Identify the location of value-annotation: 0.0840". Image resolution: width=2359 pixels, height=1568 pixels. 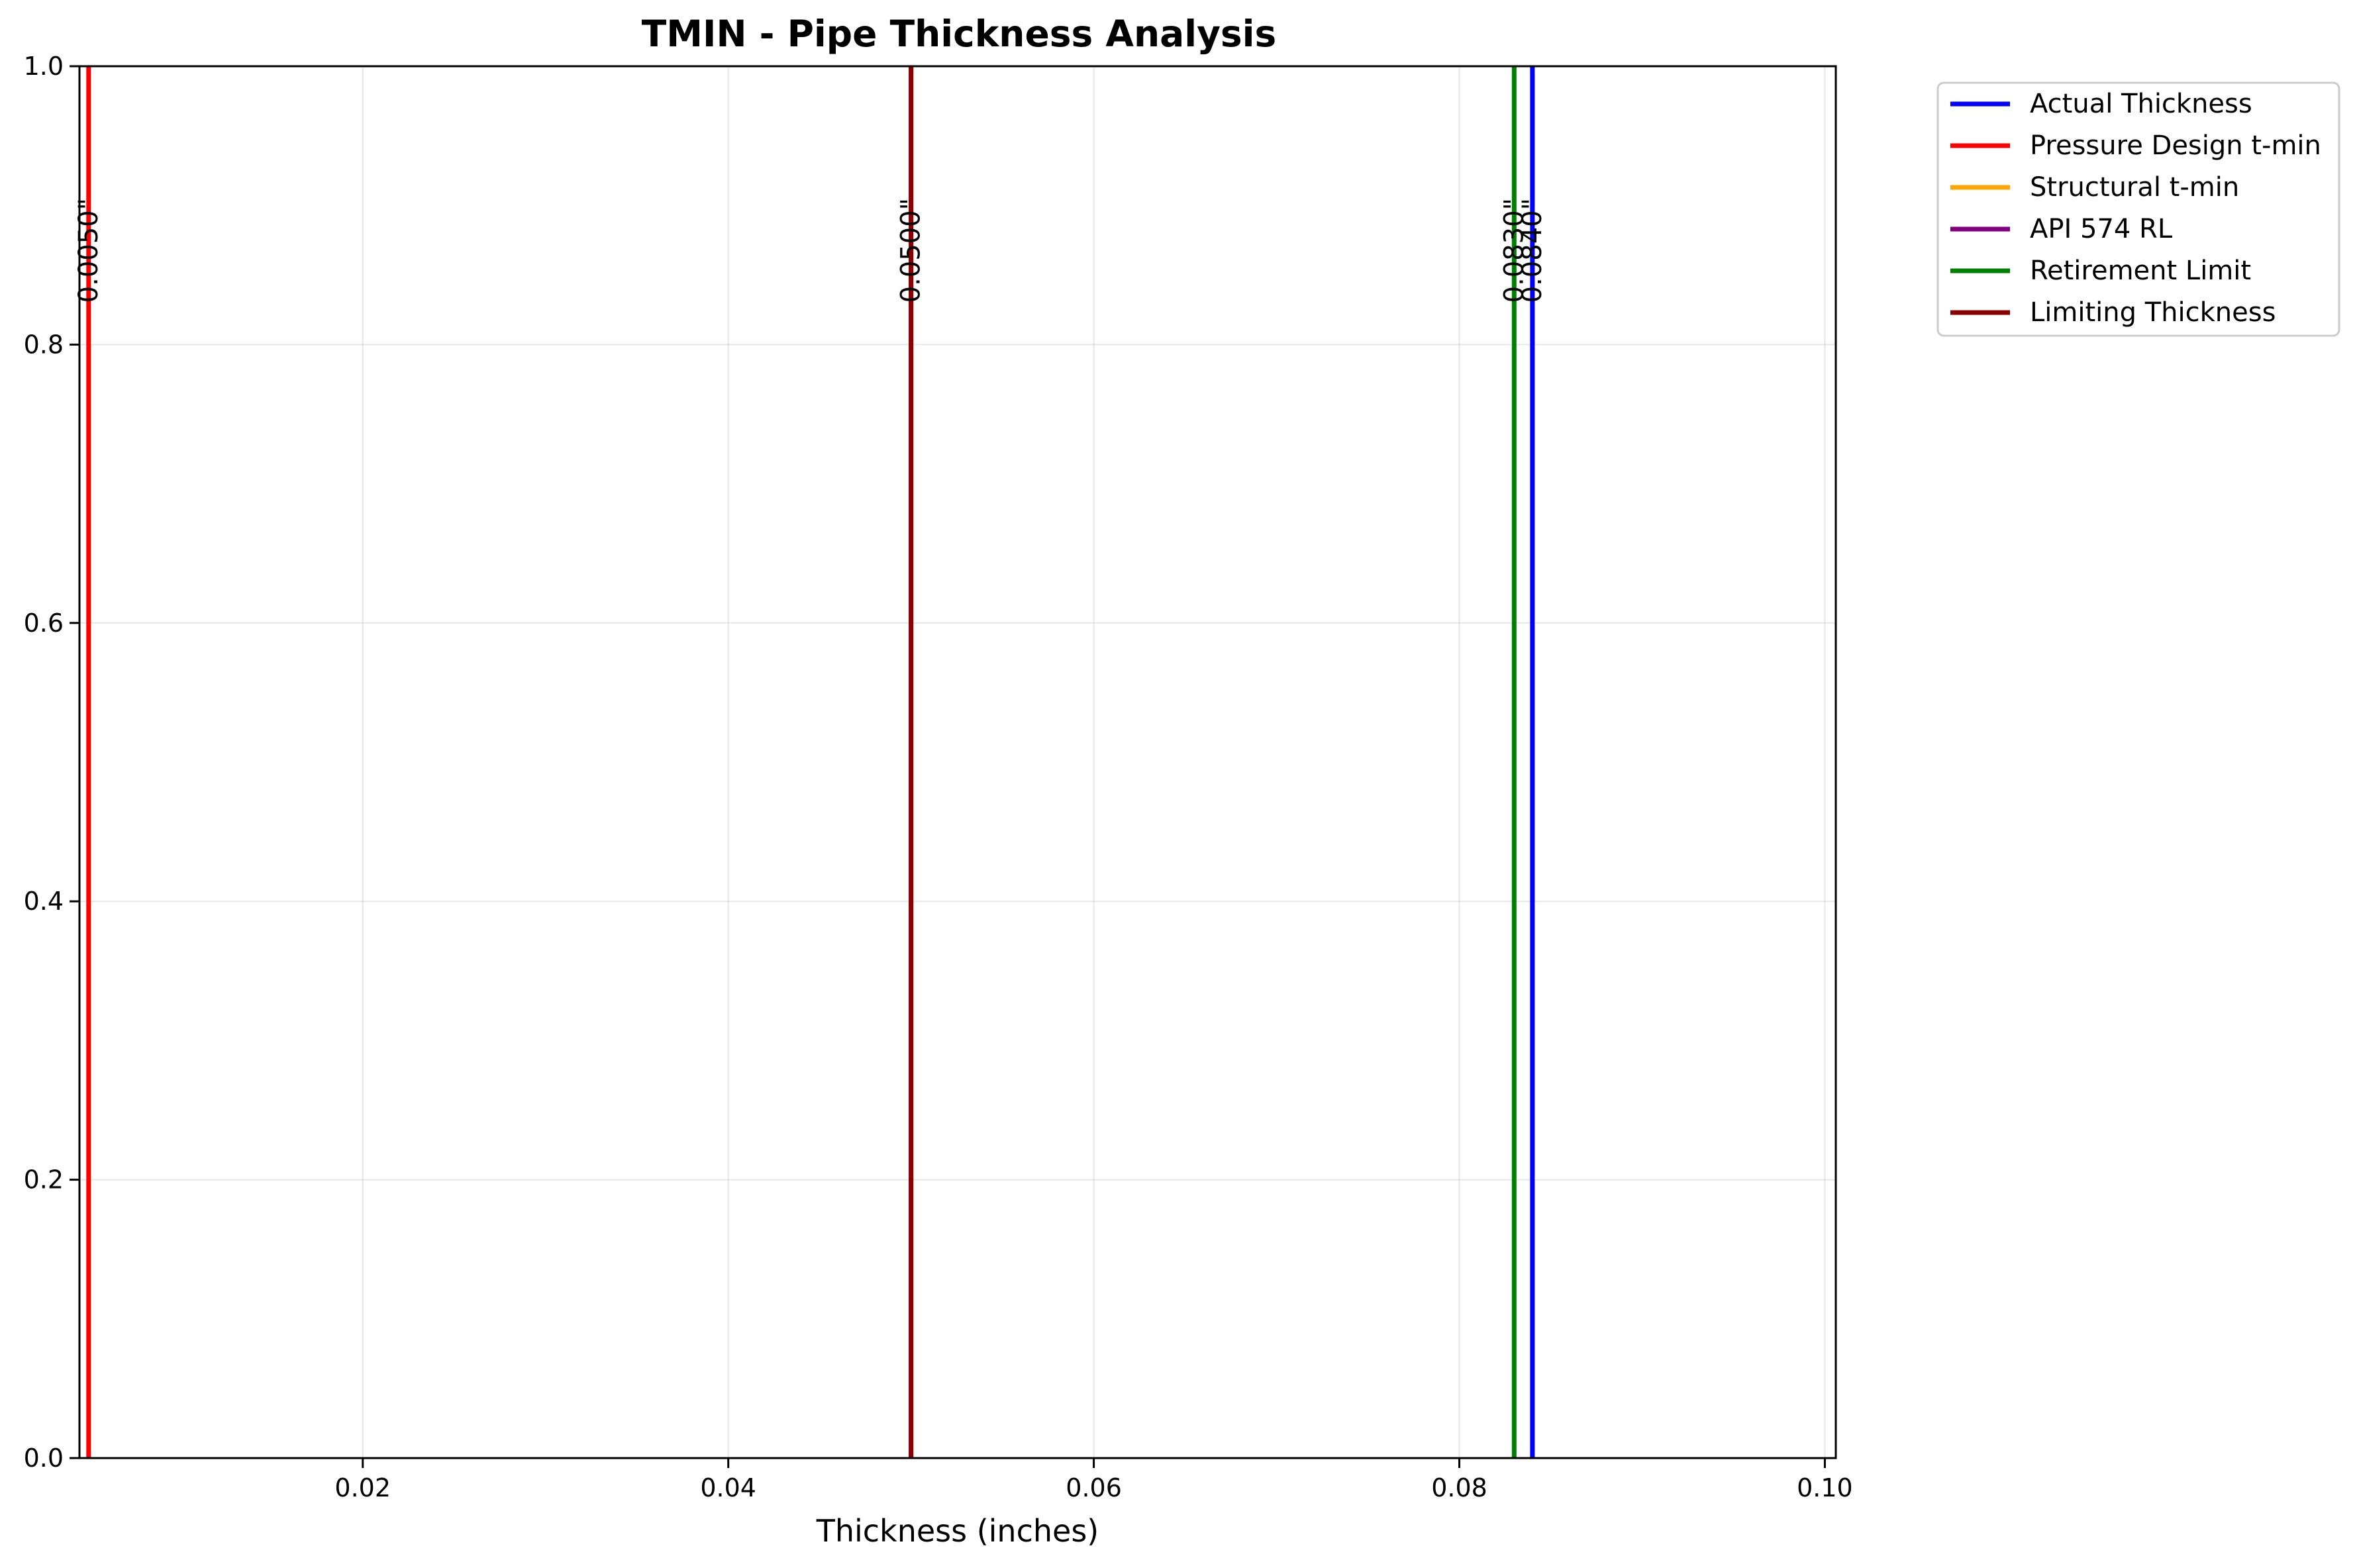
(1532, 250).